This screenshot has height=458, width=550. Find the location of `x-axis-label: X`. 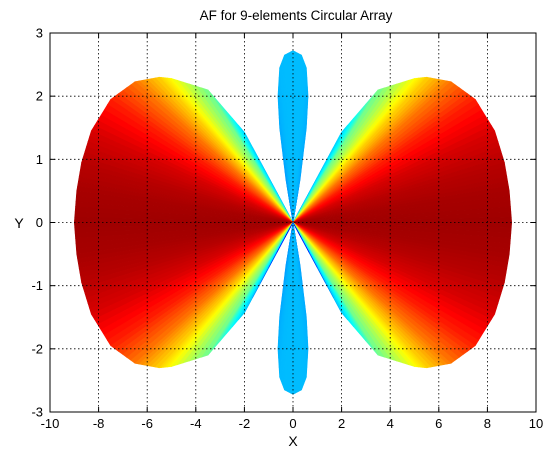

x-axis-label: X is located at coordinates (293, 441).